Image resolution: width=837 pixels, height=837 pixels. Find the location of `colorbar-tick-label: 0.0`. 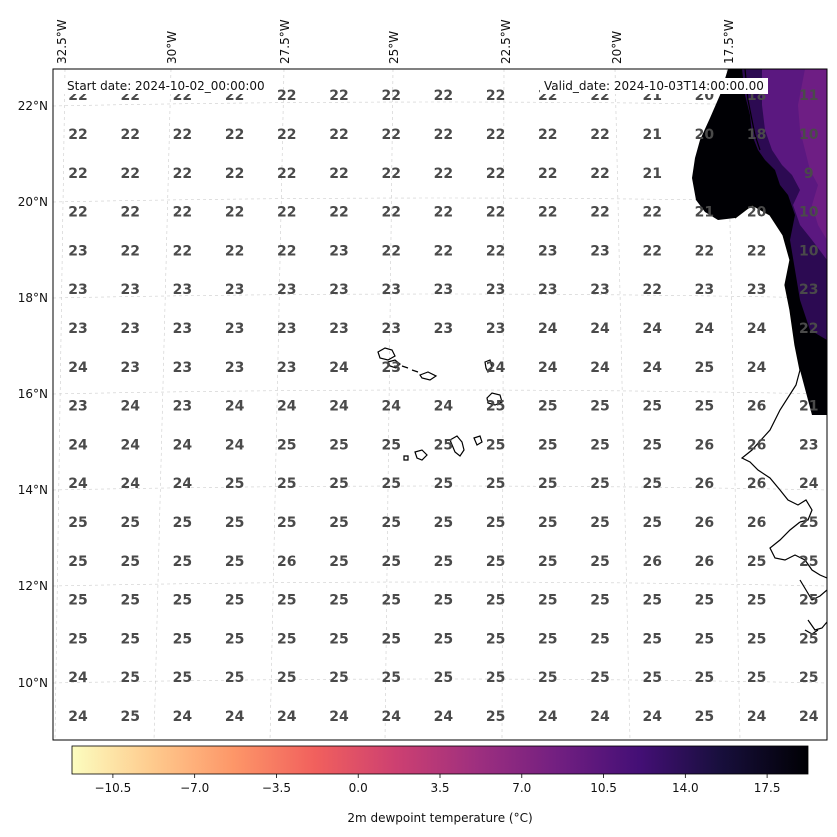

colorbar-tick-label: 0.0 is located at coordinates (358, 788).